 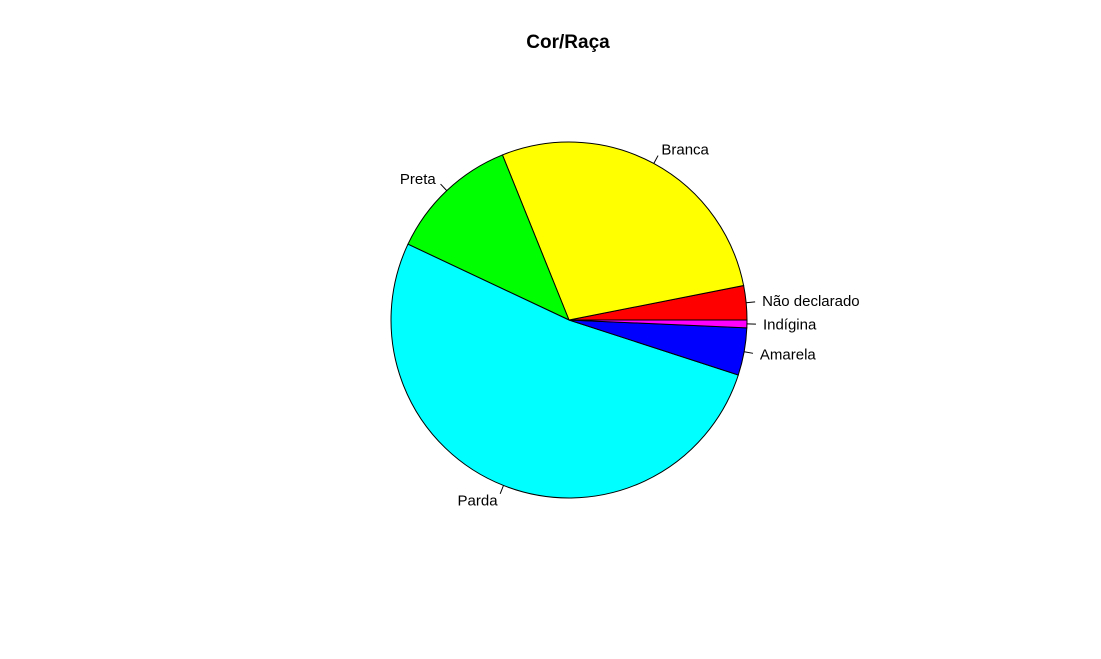 I want to click on slice-parda, so click(x=564, y=371).